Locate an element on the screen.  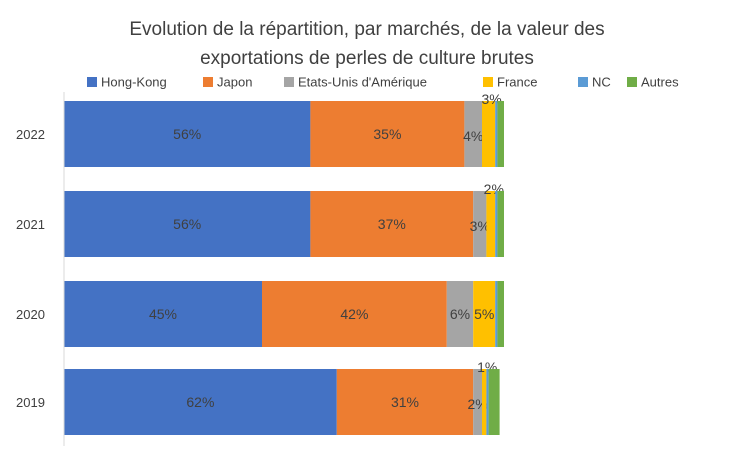
legend-label: Japon is located at coordinates (234, 82).